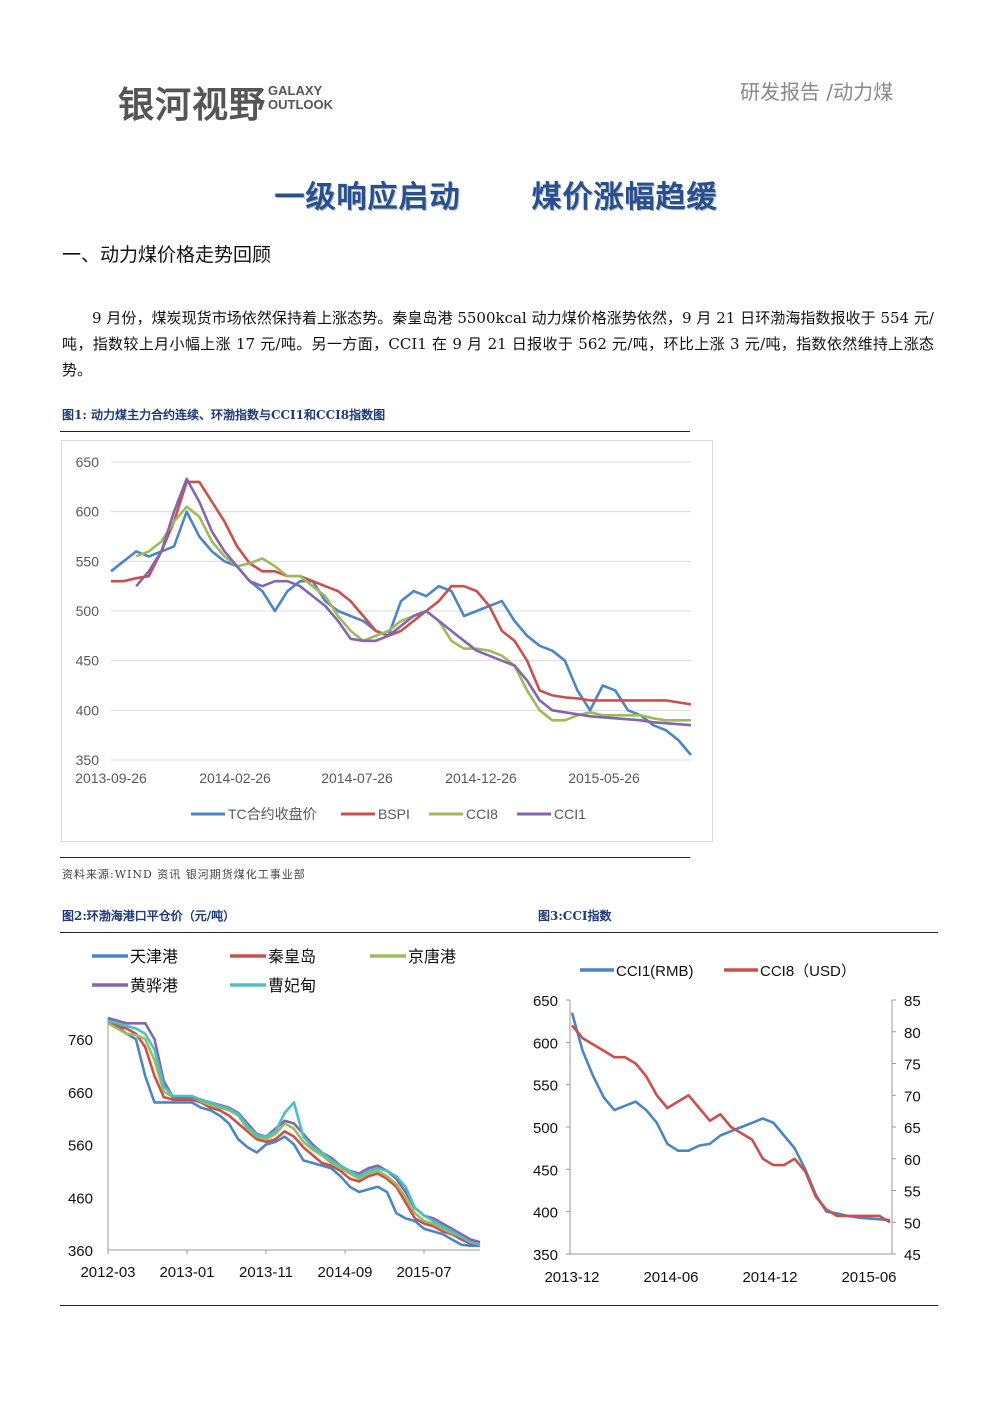  I want to click on chart3-right-tick-label: 60, so click(912, 1160).